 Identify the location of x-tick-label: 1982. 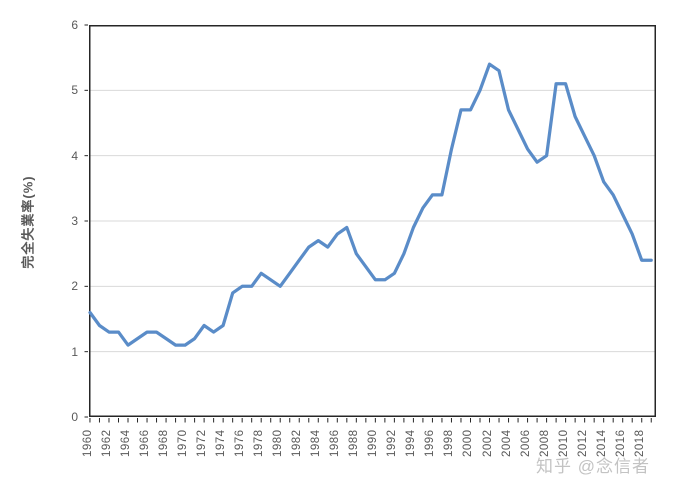
(297, 443).